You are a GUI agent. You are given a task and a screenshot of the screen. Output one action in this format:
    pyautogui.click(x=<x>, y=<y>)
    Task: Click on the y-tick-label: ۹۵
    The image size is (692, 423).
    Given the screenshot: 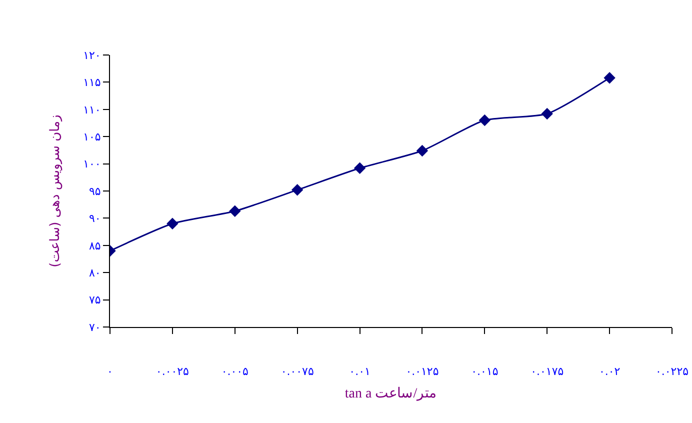 What is the action you would take?
    pyautogui.click(x=94, y=191)
    